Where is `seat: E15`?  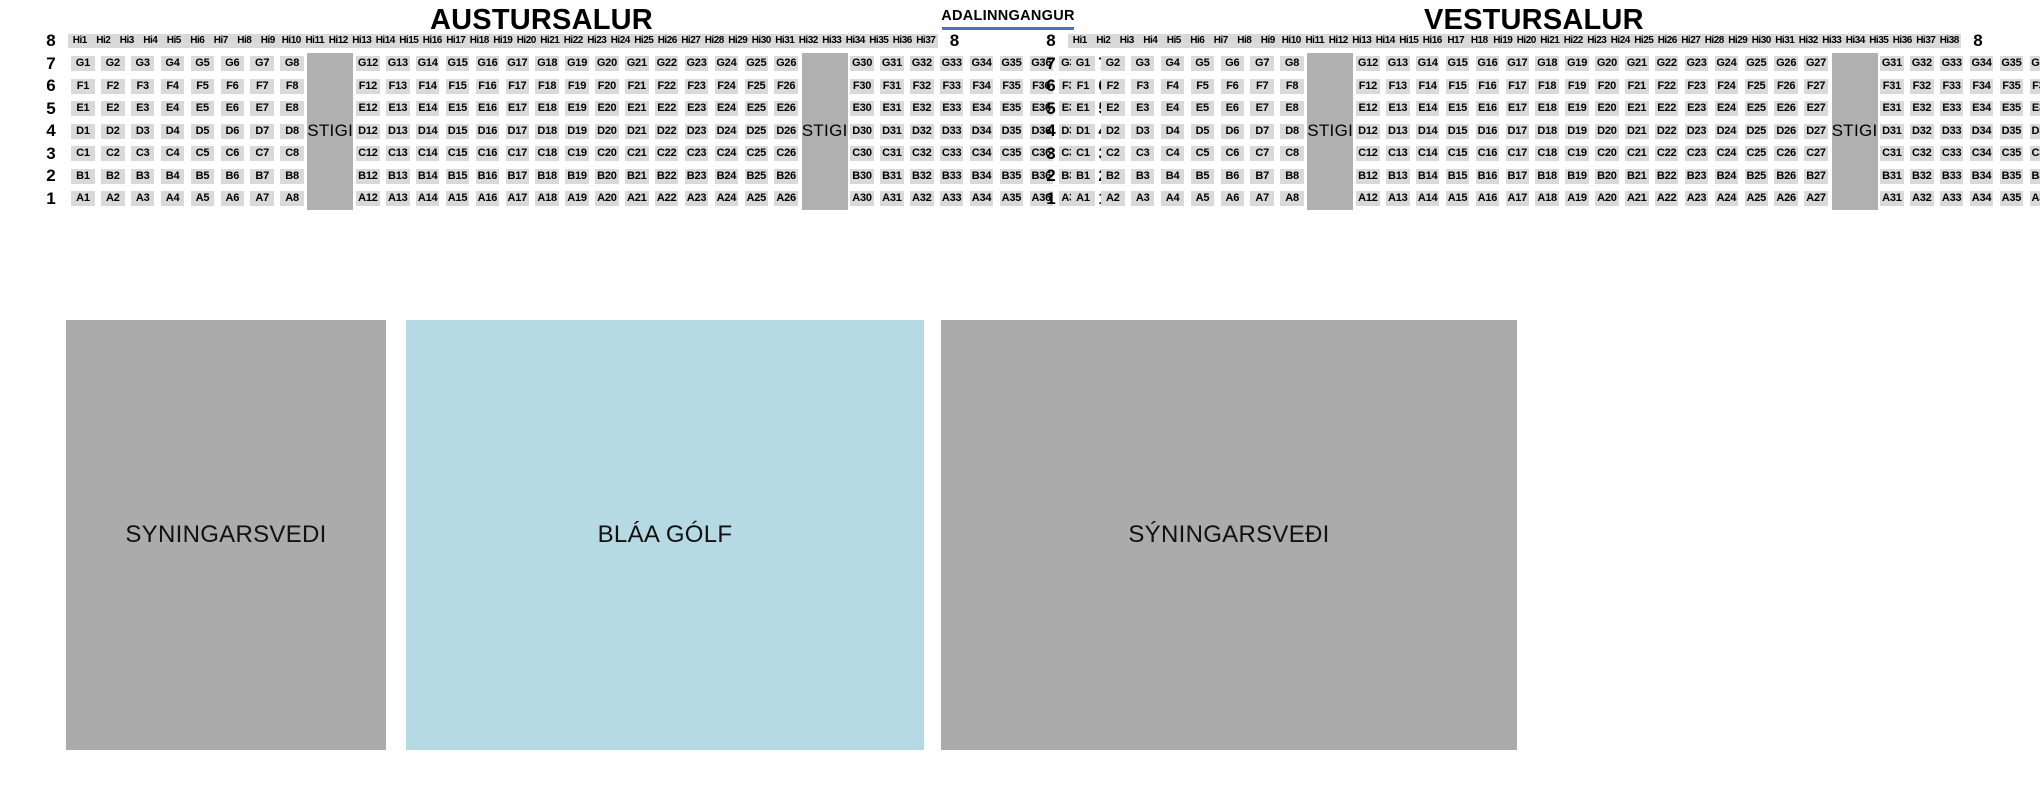
seat: E15 is located at coordinates (457, 109).